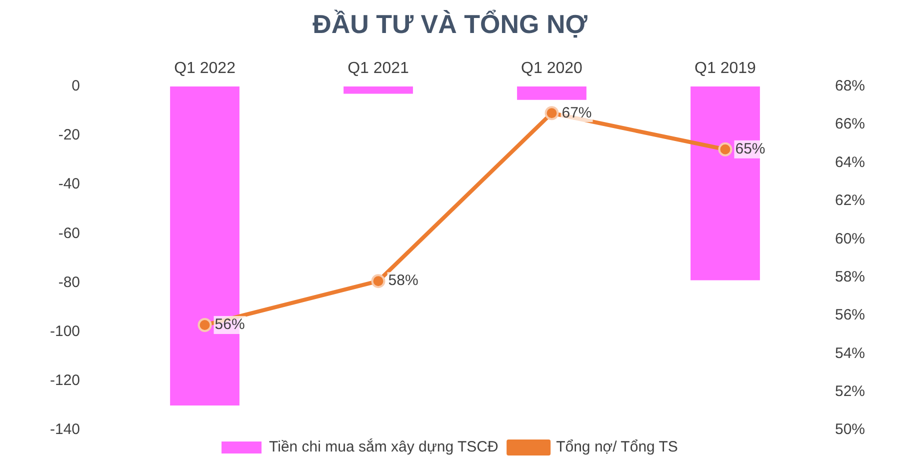 The width and height of the screenshot is (900, 470). I want to click on data-label: 65%, so click(750, 149).